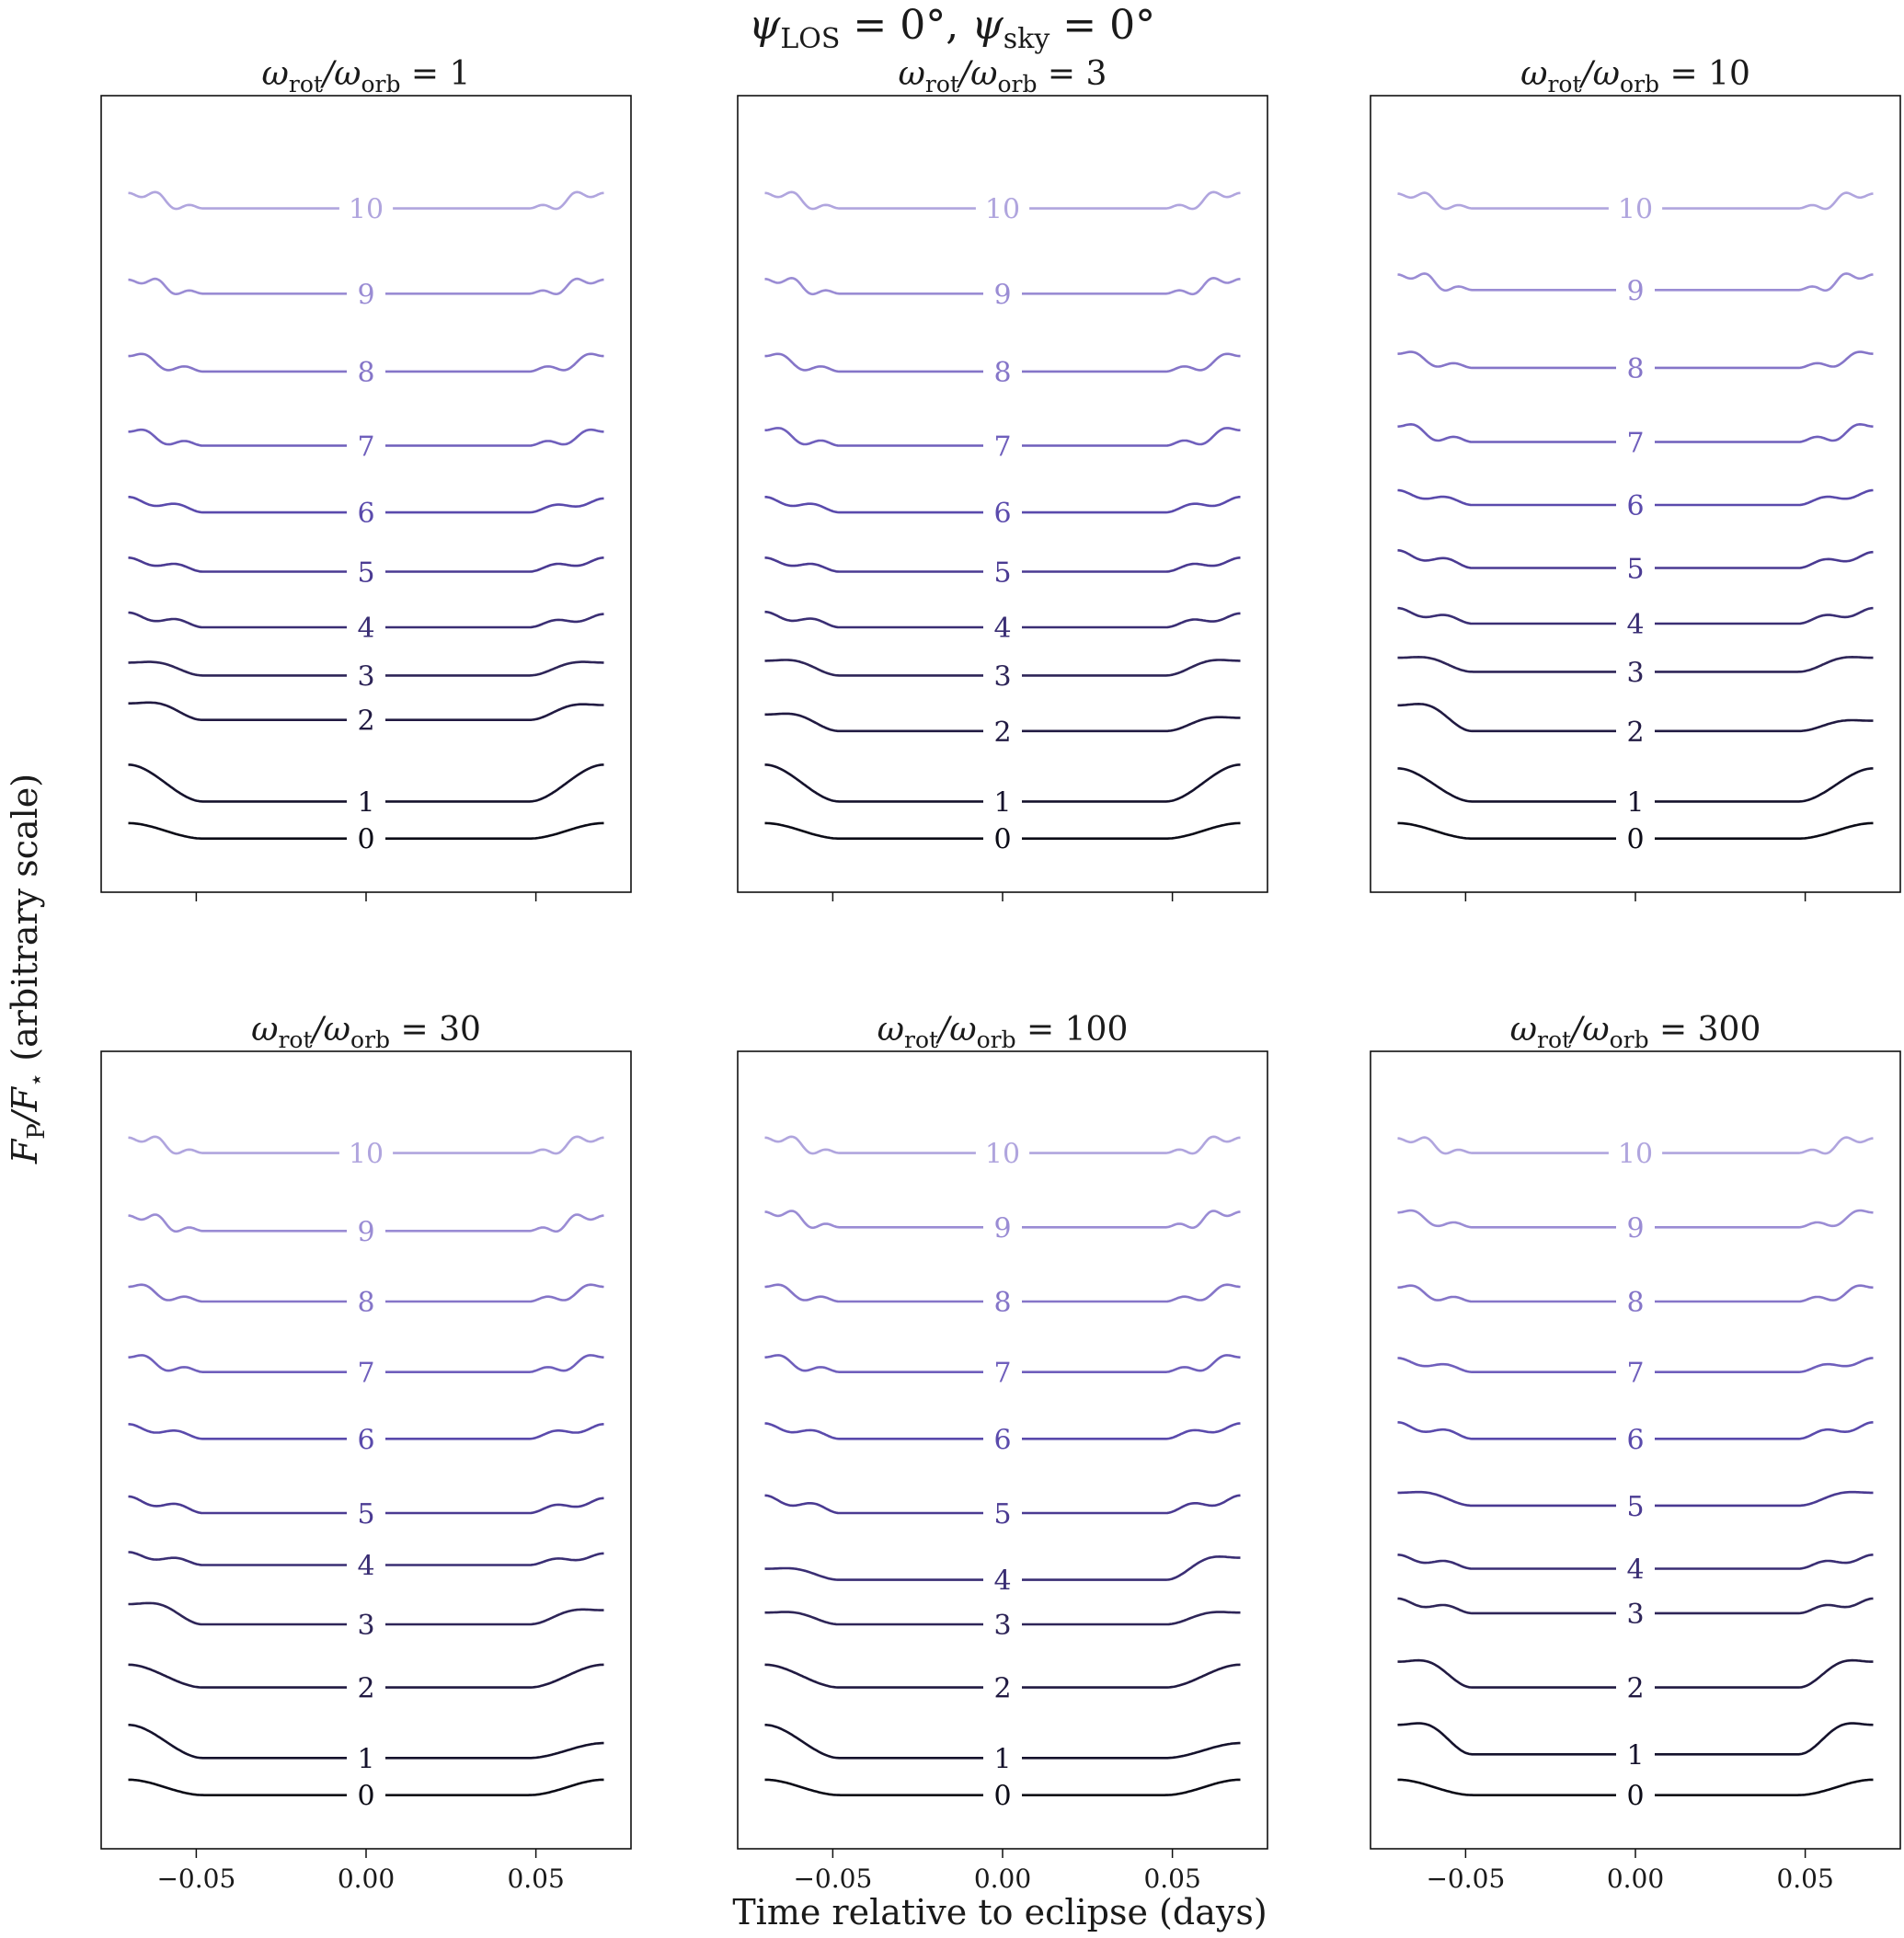 Image resolution: width=1904 pixels, height=1938 pixels. Describe the element at coordinates (832, 1878) in the screenshot. I see `x-tick-label: −0.05` at that location.